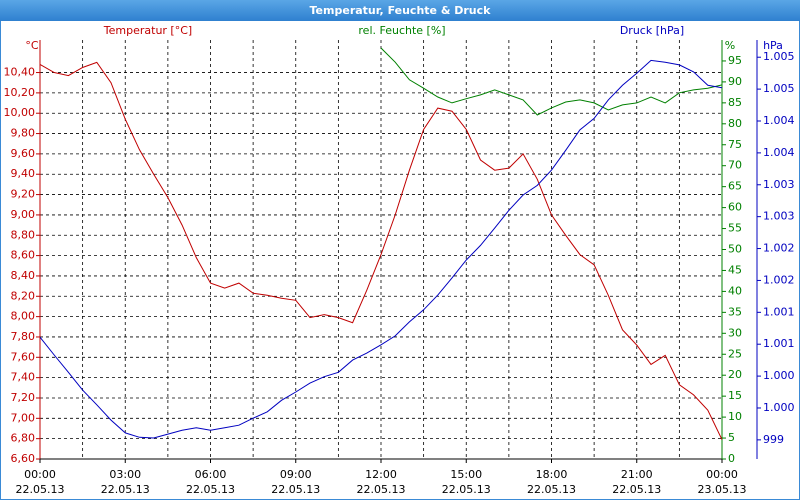 The image size is (800, 500). What do you see at coordinates (23, 438) in the screenshot?
I see `y-tick-label: 6,80` at bounding box center [23, 438].